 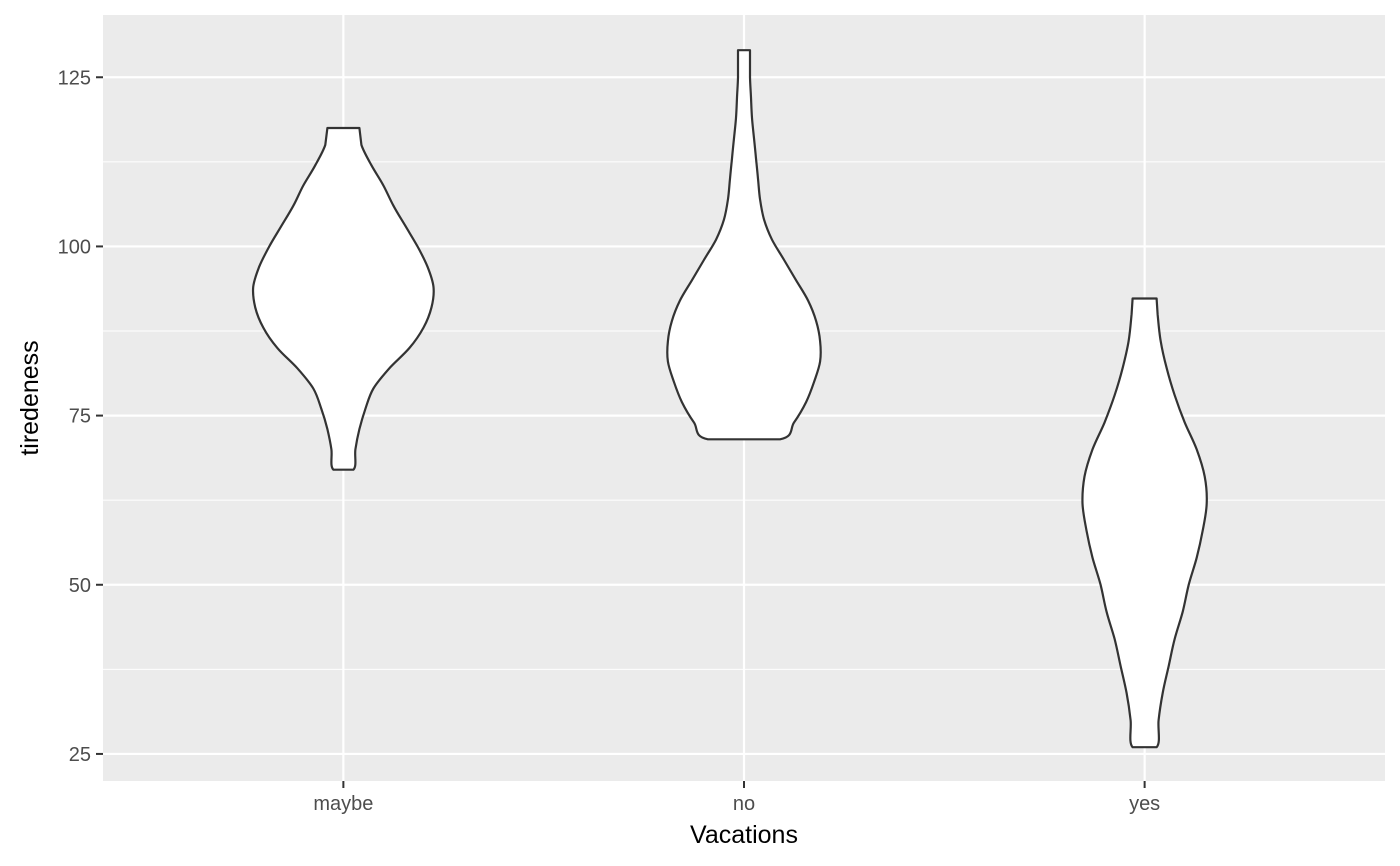 What do you see at coordinates (744, 245) in the screenshot?
I see `violin-no` at bounding box center [744, 245].